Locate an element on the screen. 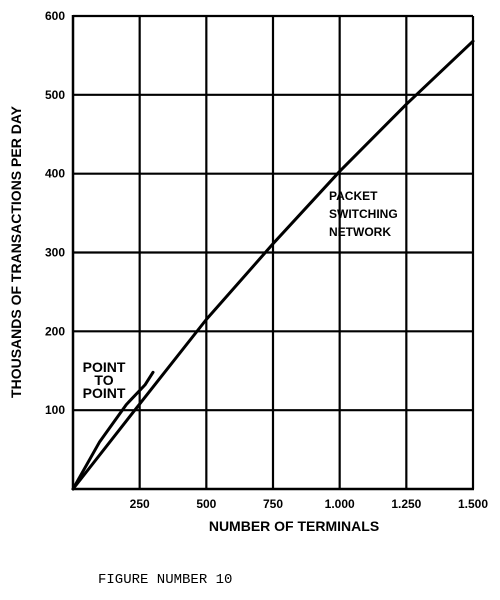 This screenshot has height=600, width=500. svg-text: TO is located at coordinates (103, 380).